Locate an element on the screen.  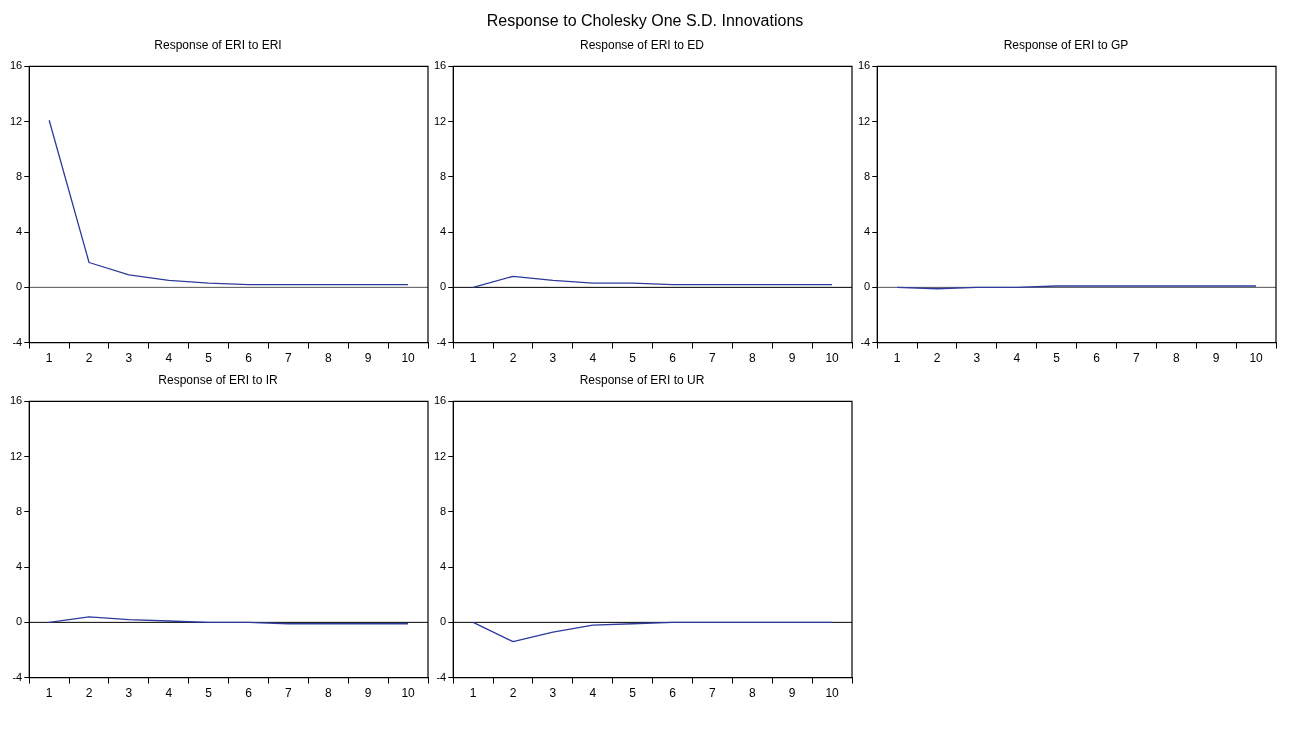
chart-title: Response of ERI to ERI is located at coordinates (218, 44).